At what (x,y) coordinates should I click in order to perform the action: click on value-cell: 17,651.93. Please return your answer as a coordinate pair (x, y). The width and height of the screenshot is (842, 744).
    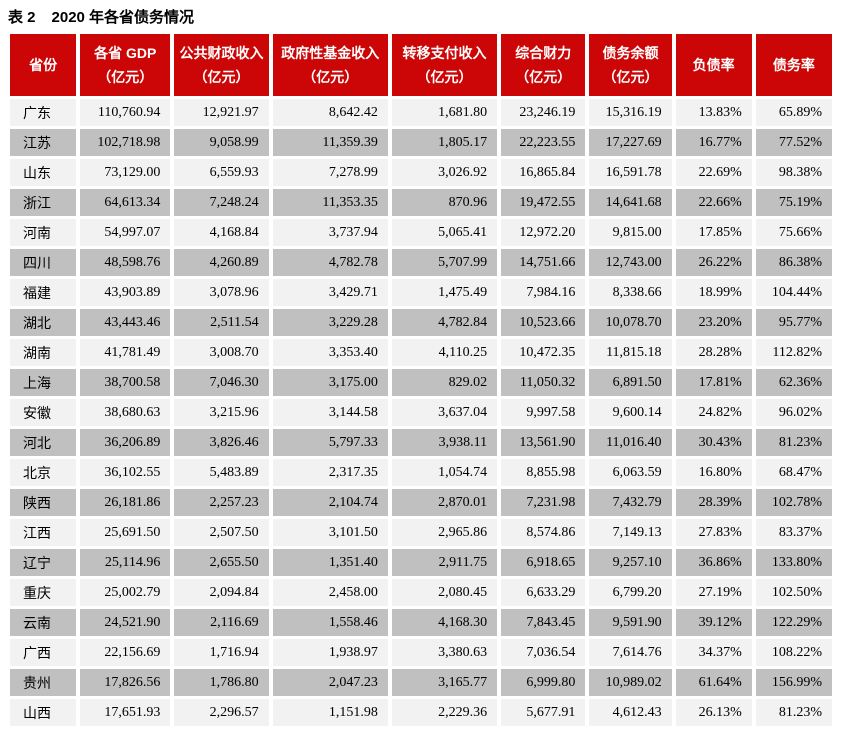
    Looking at the image, I should click on (125, 712).